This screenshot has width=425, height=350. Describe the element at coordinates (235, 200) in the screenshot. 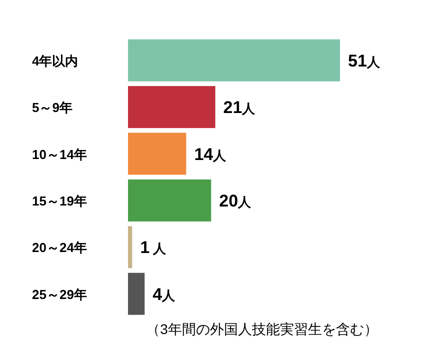

I see `data-label: 20人` at that location.